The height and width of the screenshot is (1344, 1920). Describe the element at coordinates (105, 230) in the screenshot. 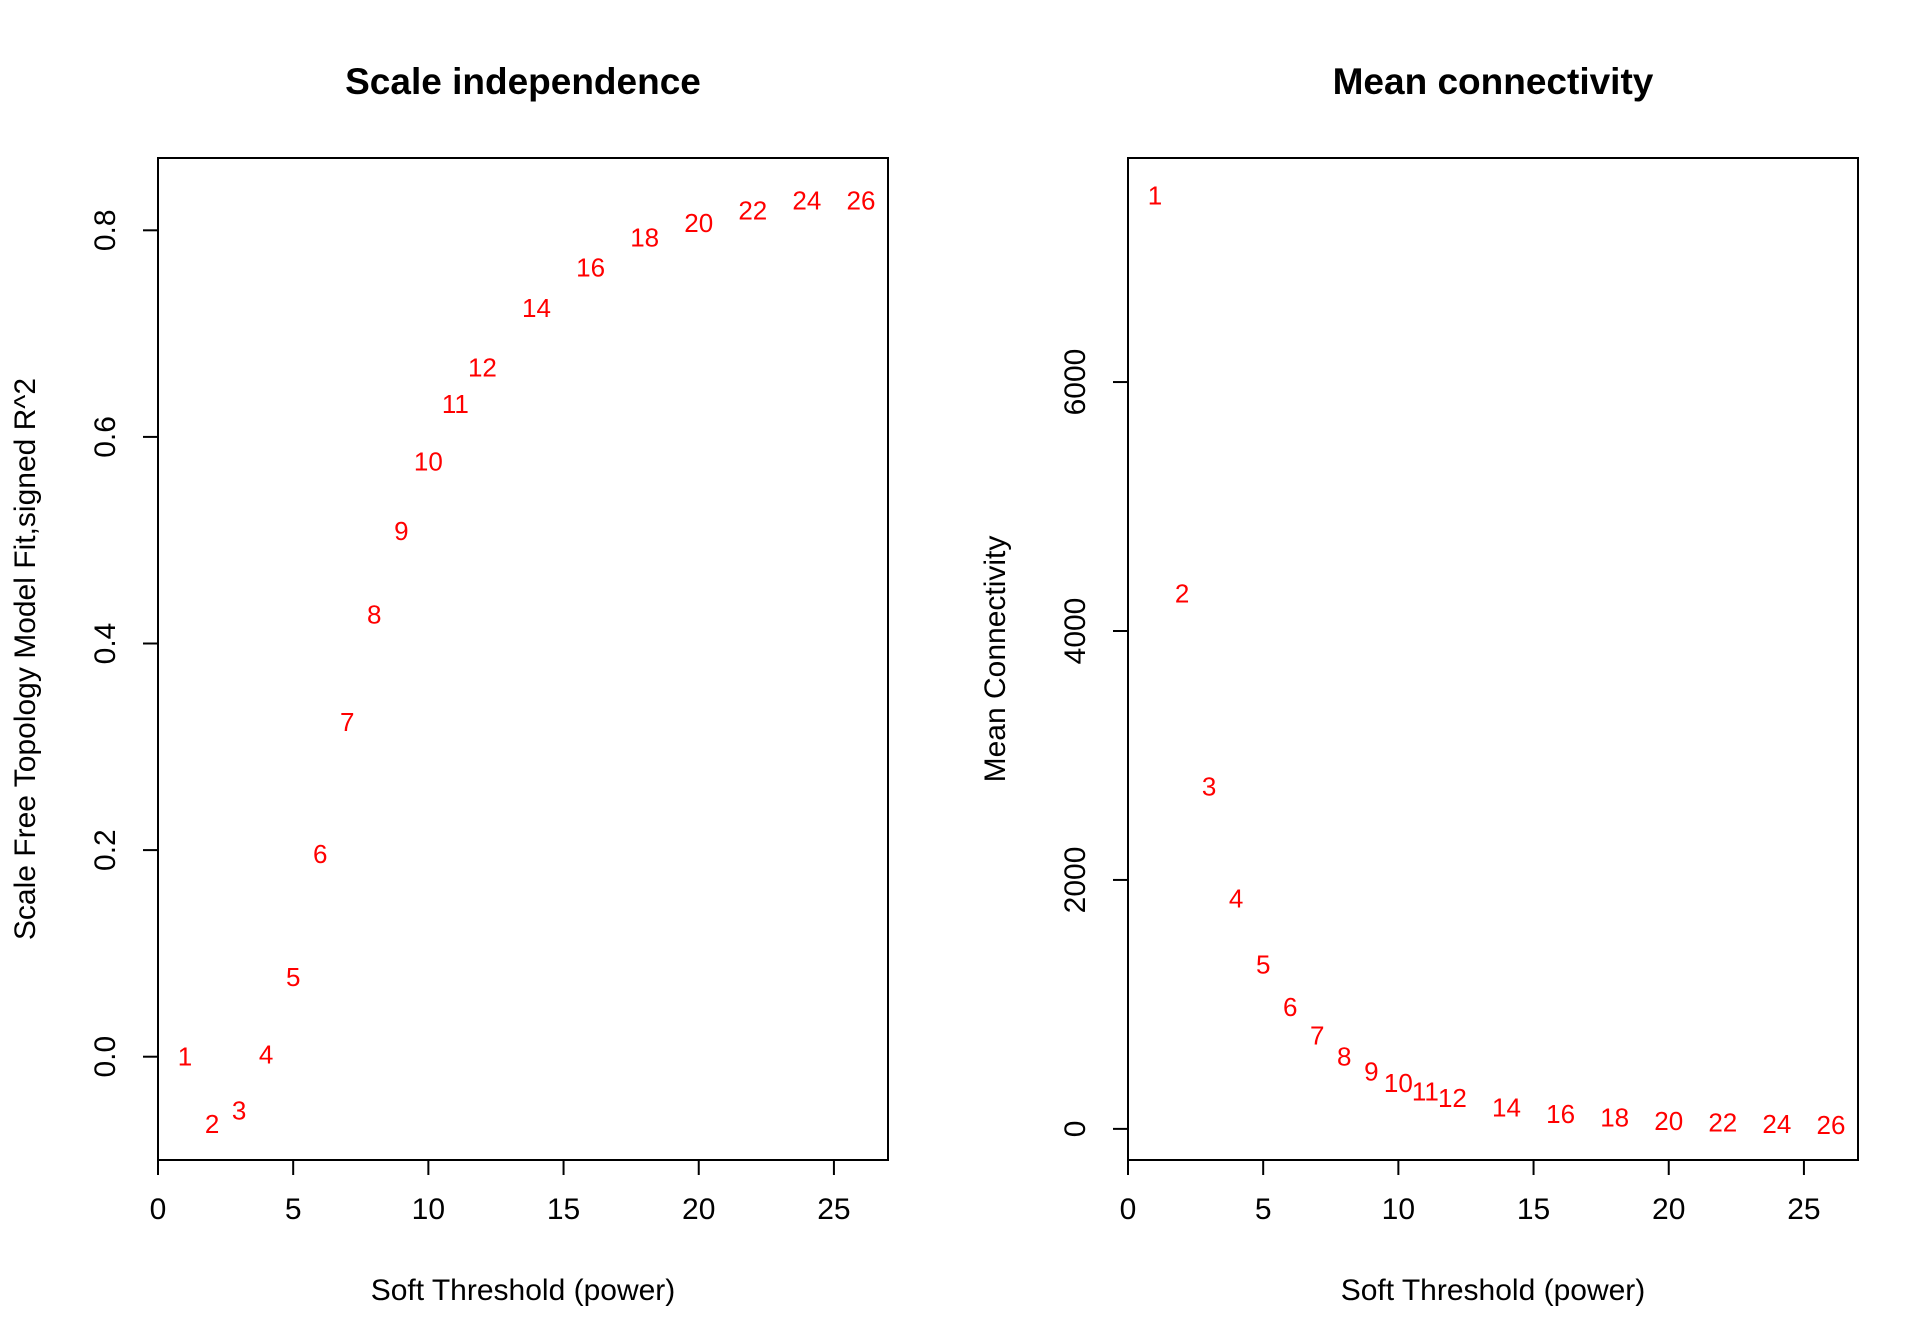

I see `y-tick-label: 0.8` at that location.